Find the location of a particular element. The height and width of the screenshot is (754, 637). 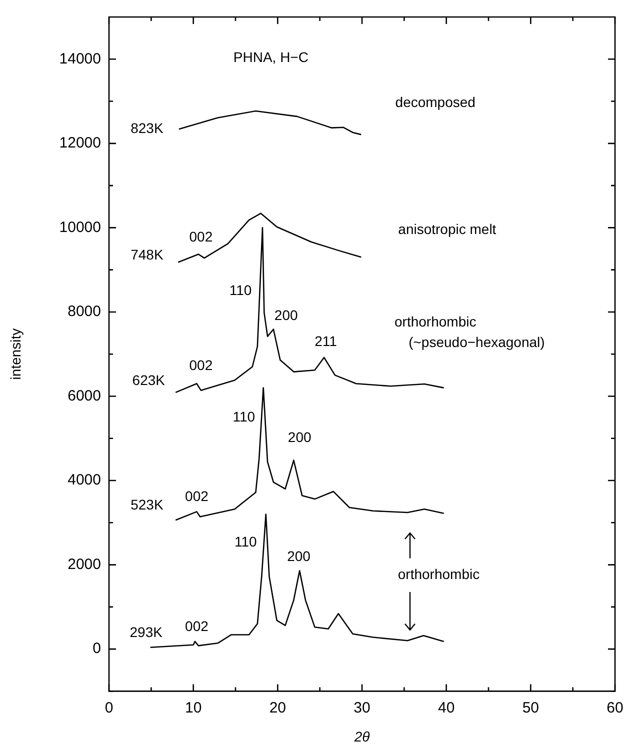

y-tick-label: 10000 is located at coordinates (80, 227).